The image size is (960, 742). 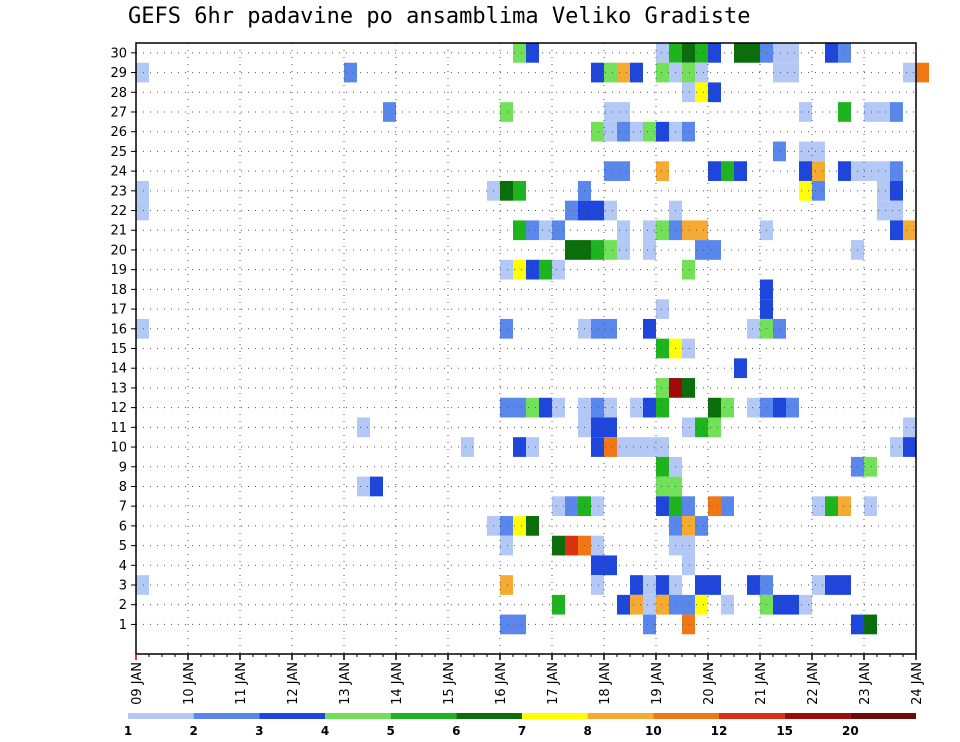 I want to click on x-tick-label: 16 JAN, so click(x=501, y=683).